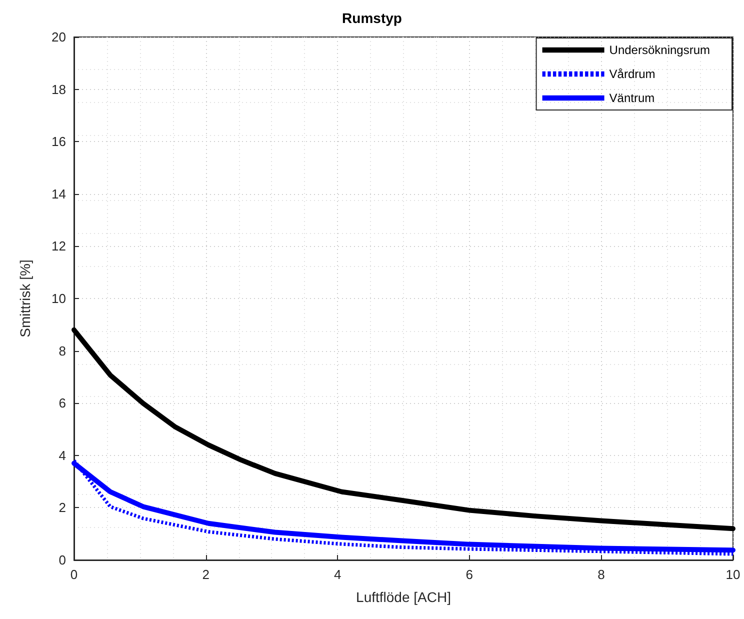  I want to click on y-tick-label: 16, so click(59, 142).